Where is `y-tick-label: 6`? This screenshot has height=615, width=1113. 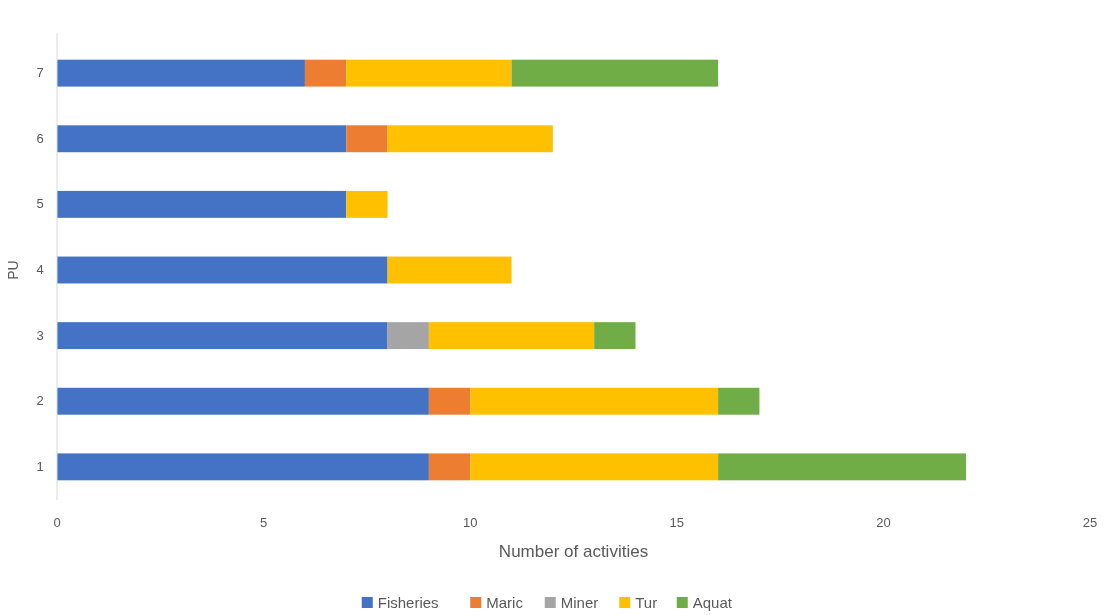 y-tick-label: 6 is located at coordinates (40, 138).